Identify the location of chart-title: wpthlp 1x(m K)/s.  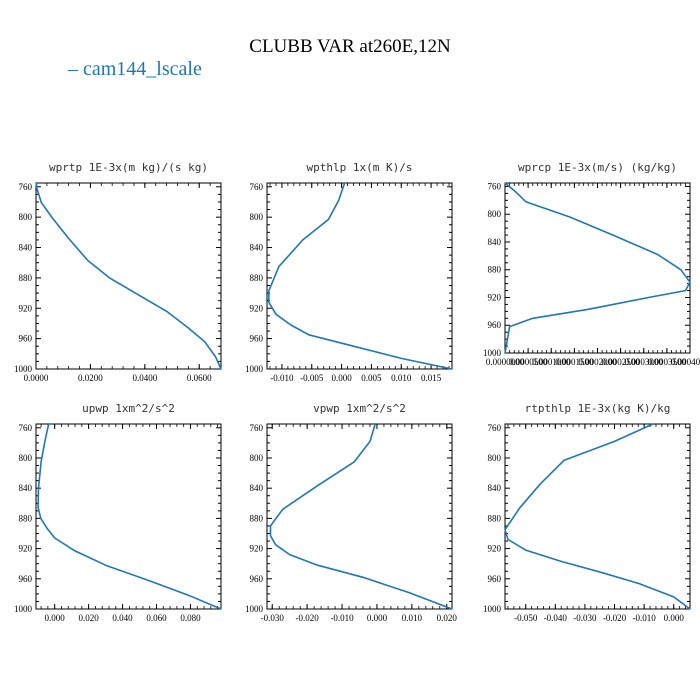
(360, 167).